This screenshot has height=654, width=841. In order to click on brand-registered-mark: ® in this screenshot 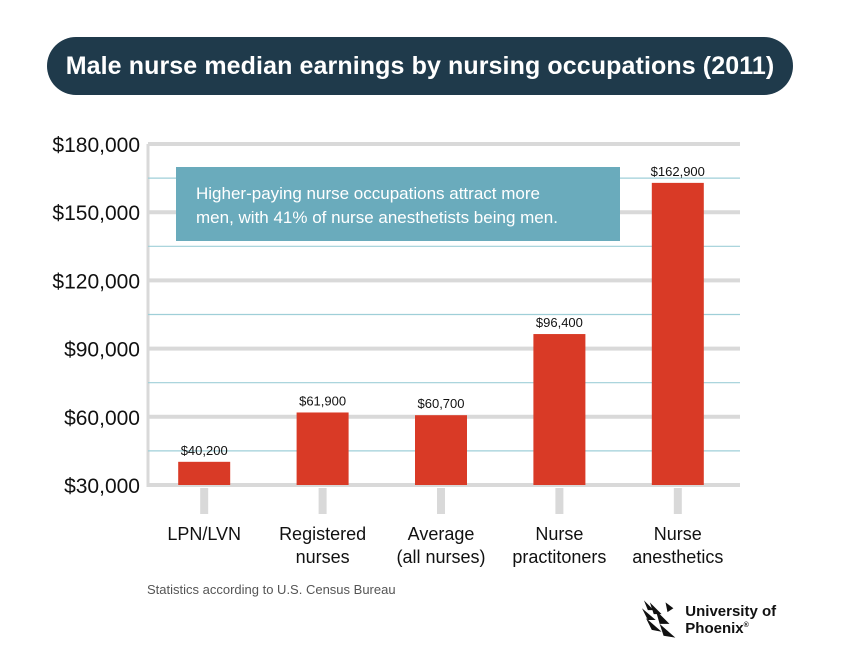, I will do `click(746, 625)`.